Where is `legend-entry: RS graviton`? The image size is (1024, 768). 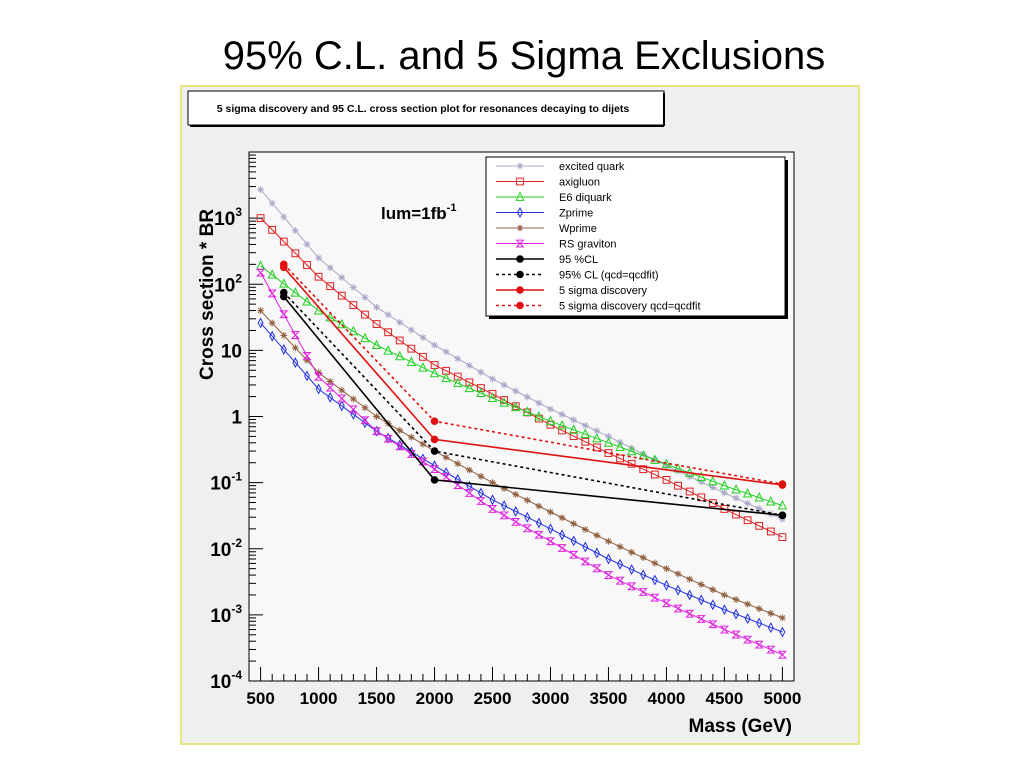 legend-entry: RS graviton is located at coordinates (556, 245).